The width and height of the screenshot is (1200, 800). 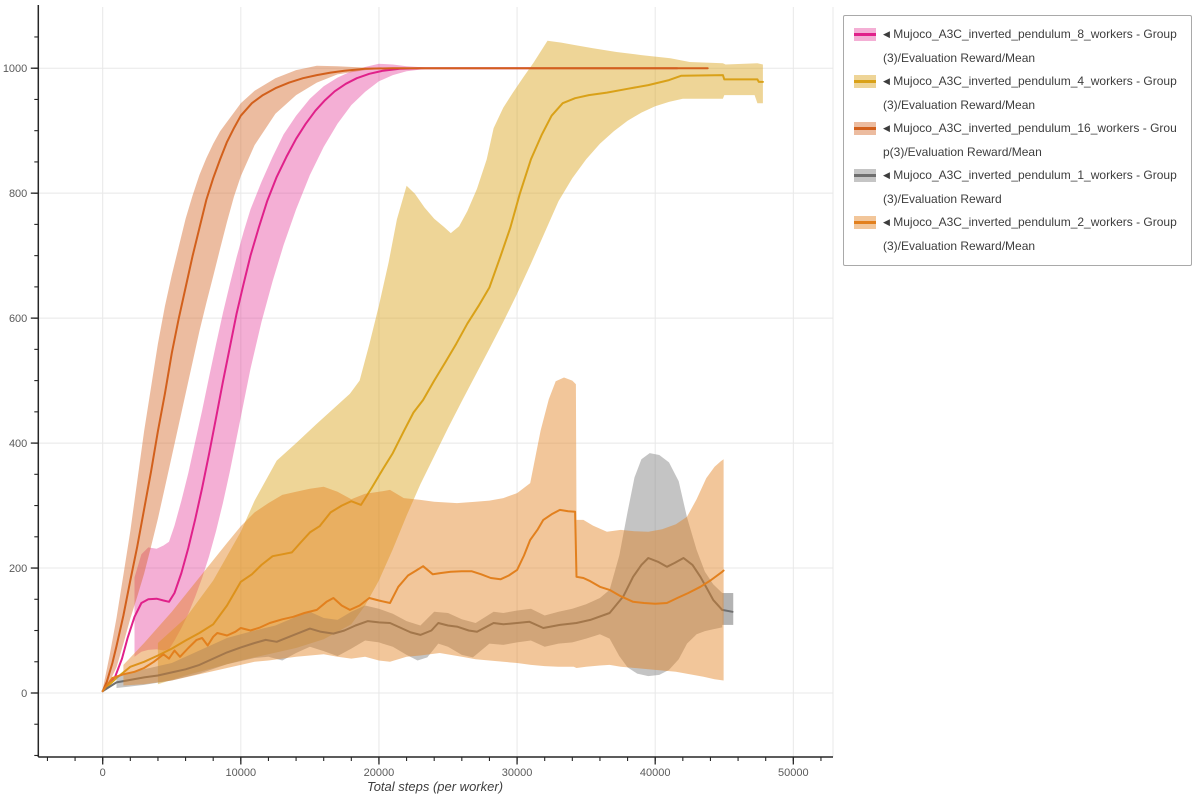 I want to click on y-tick-label: 400, so click(x=18, y=444).